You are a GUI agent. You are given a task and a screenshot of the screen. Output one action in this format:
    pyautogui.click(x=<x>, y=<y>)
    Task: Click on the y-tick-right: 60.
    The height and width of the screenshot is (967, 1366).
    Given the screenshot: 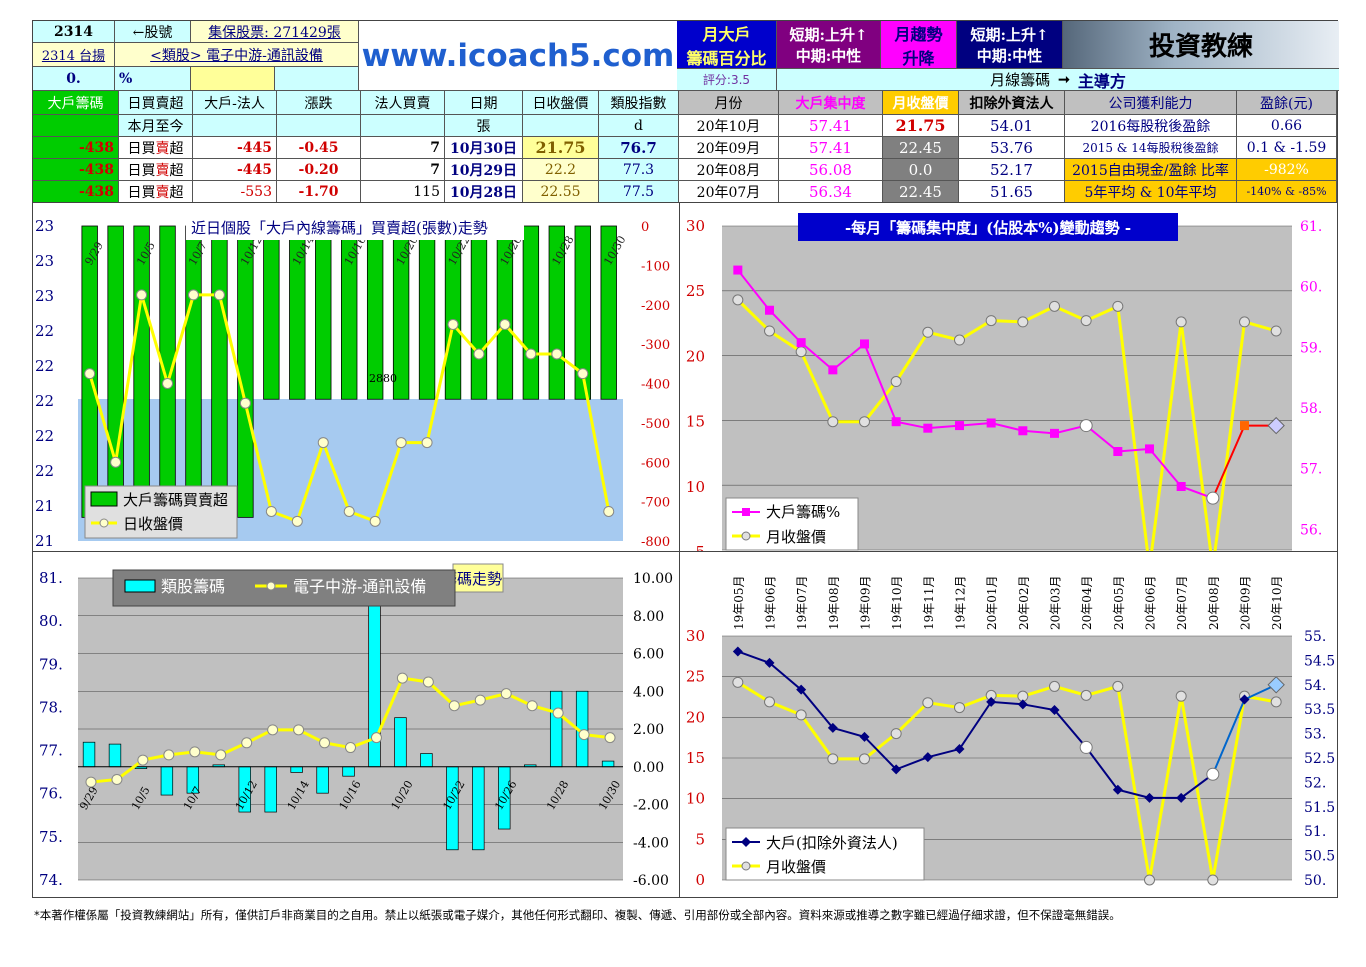 What is the action you would take?
    pyautogui.click(x=1311, y=288)
    